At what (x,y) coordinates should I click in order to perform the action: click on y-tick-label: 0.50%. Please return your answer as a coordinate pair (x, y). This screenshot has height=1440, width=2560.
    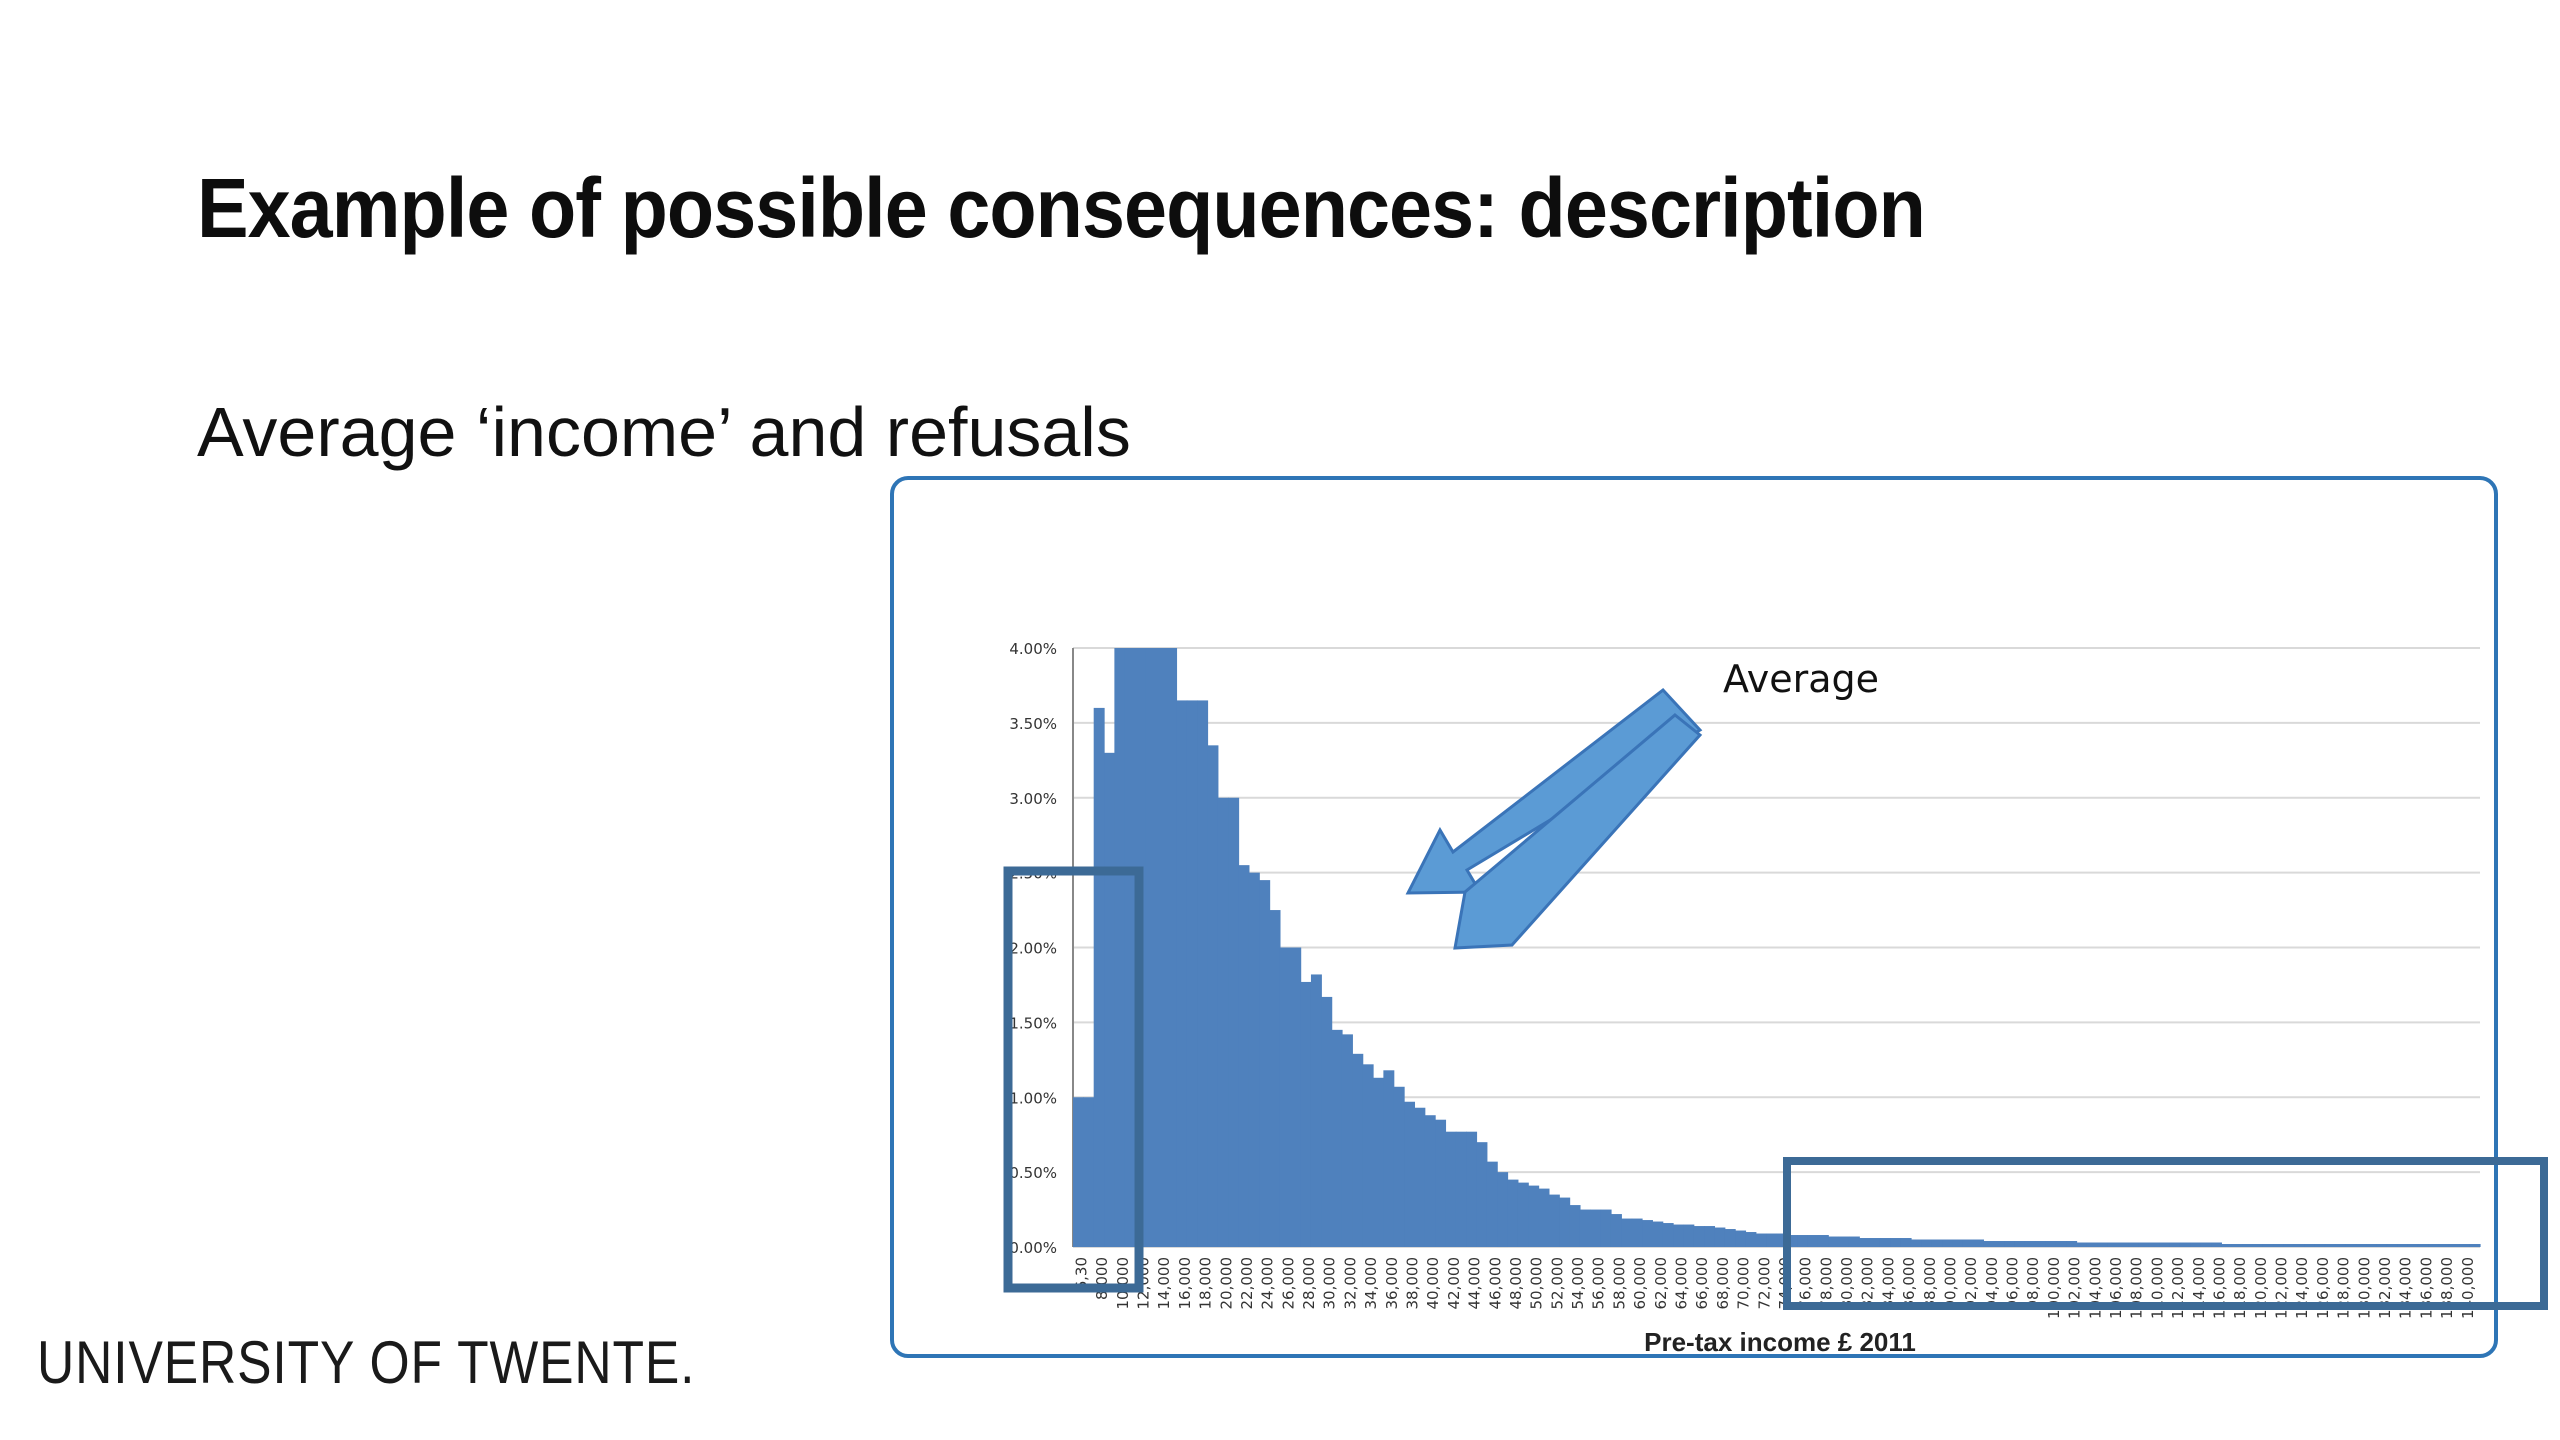
    Looking at the image, I should click on (1033, 1173).